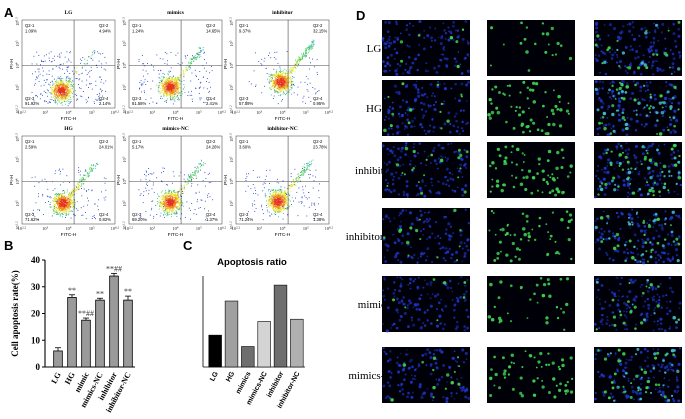 This screenshot has height=419, width=685. What do you see at coordinates (211, 214) in the screenshot?
I see `quadrant-name: Q2-4` at bounding box center [211, 214].